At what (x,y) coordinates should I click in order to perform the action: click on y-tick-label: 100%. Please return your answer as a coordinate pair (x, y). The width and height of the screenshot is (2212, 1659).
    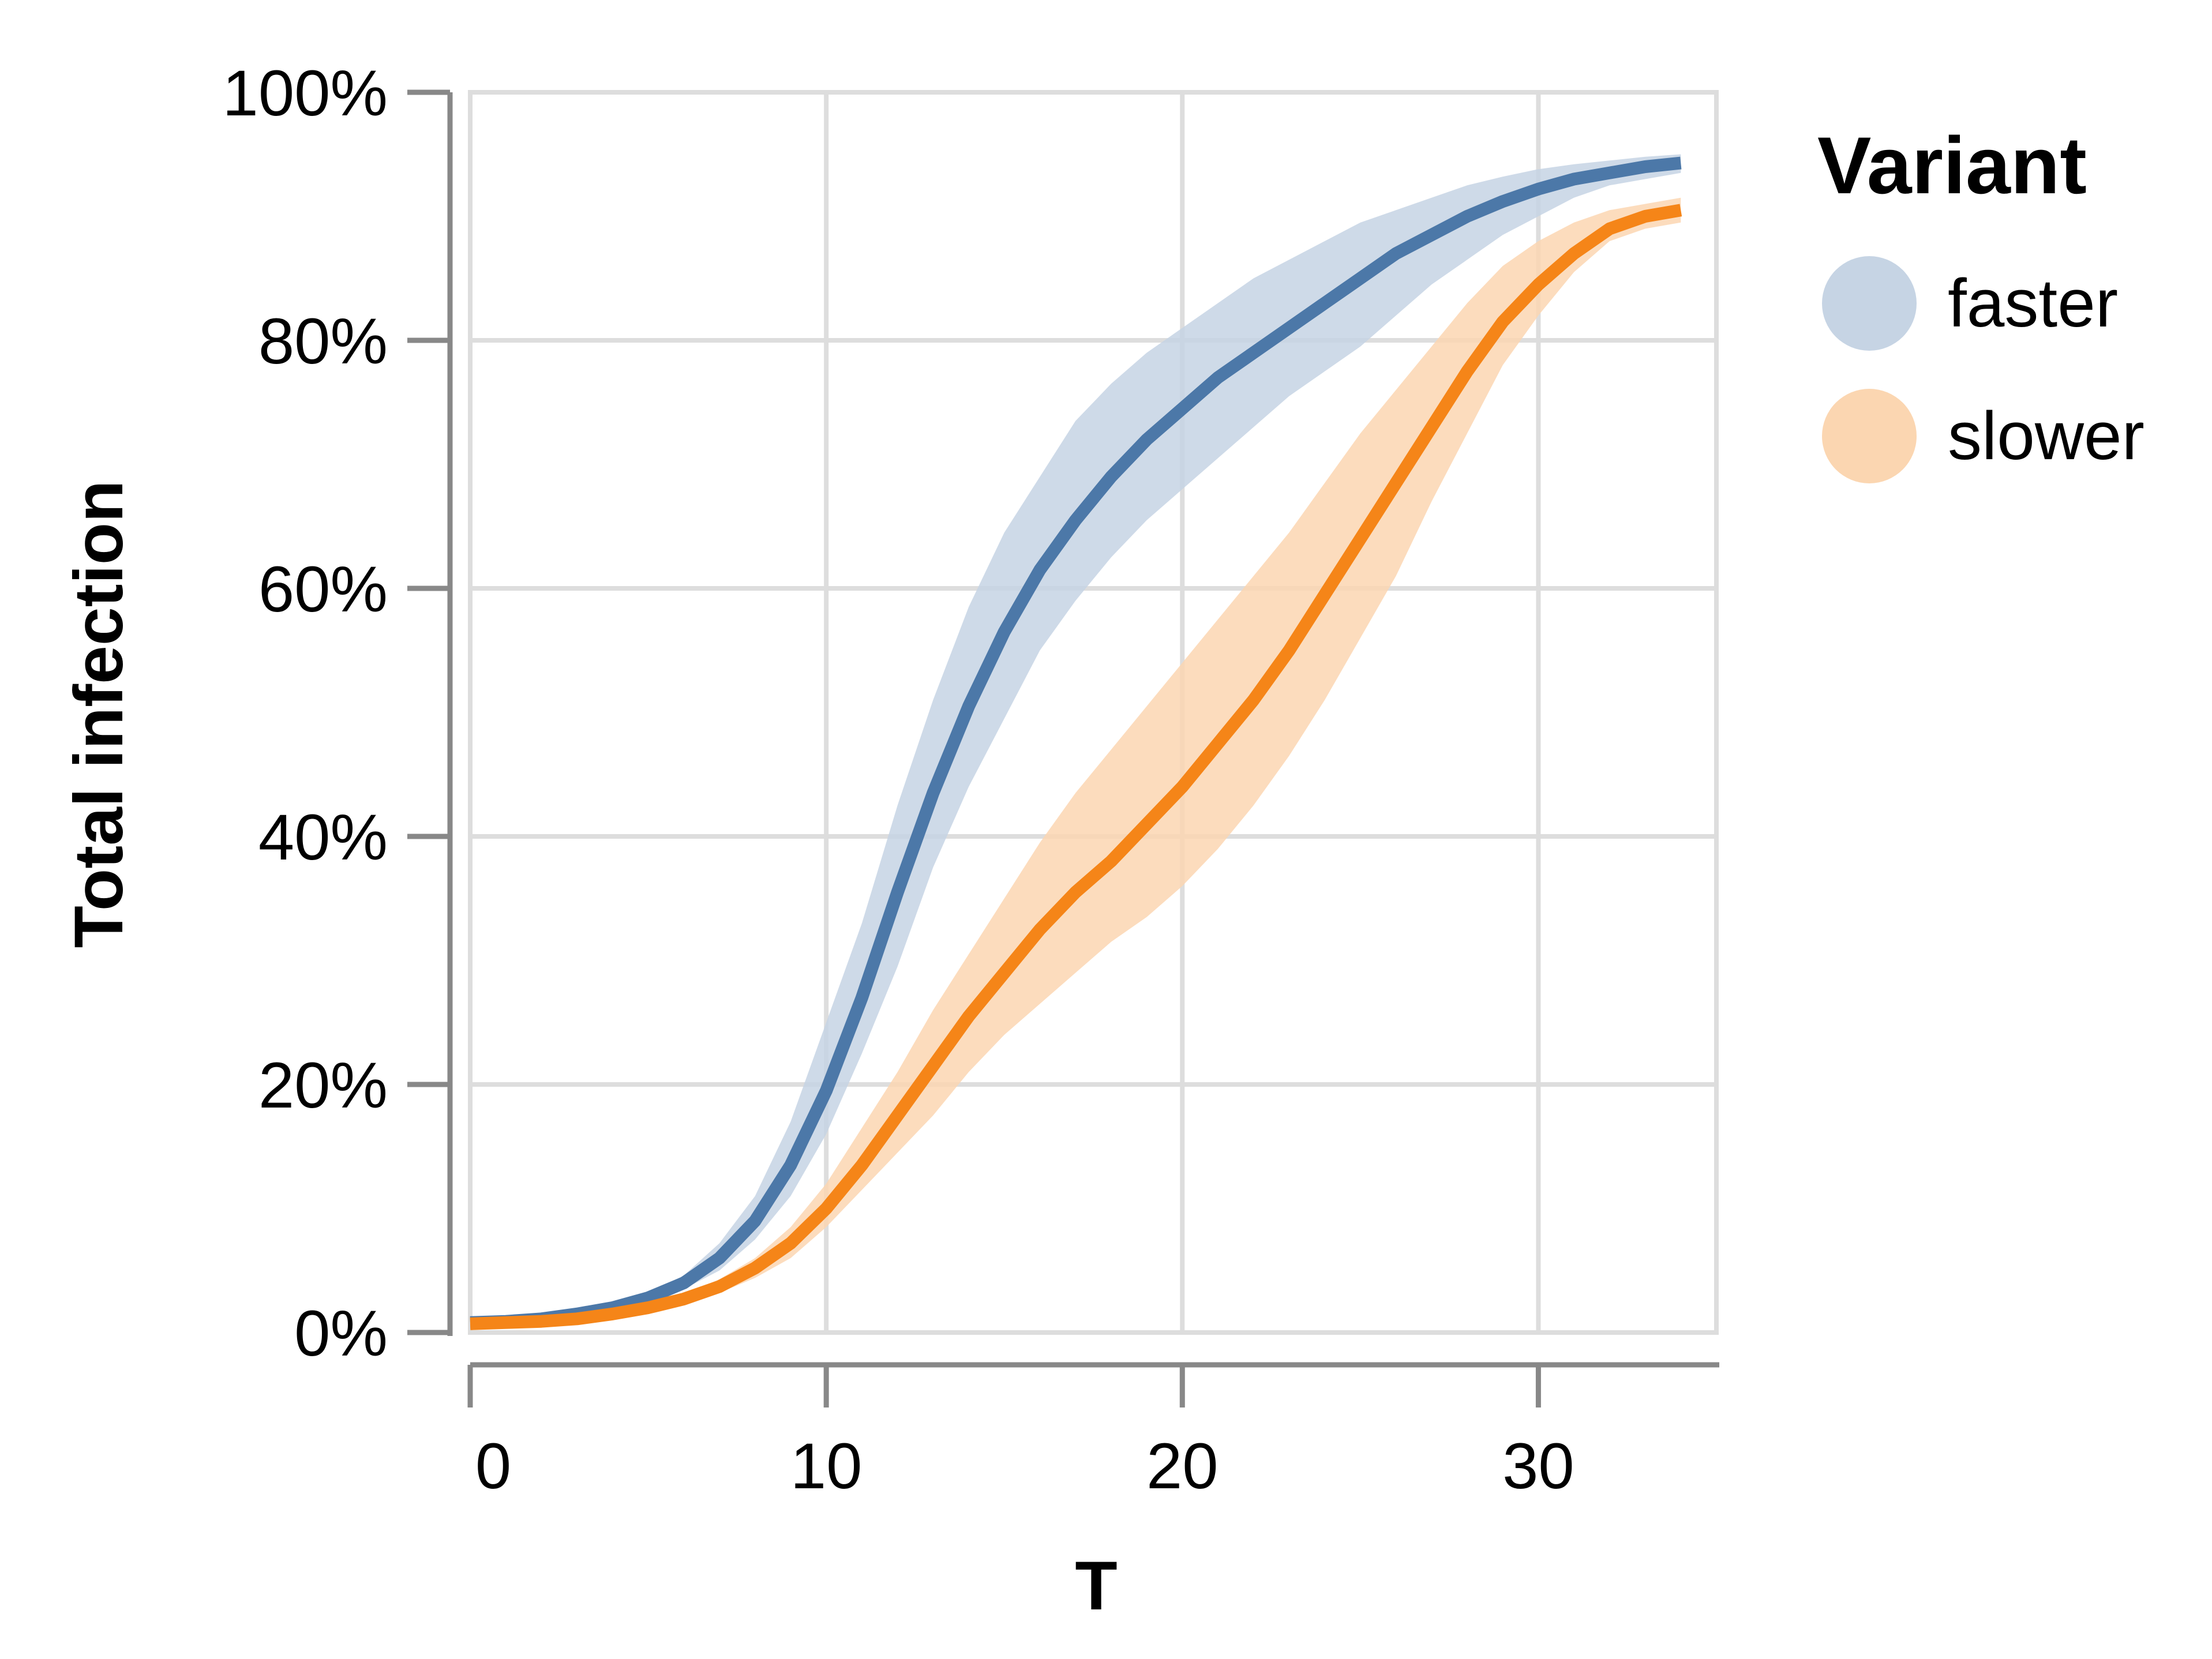
    Looking at the image, I should click on (305, 93).